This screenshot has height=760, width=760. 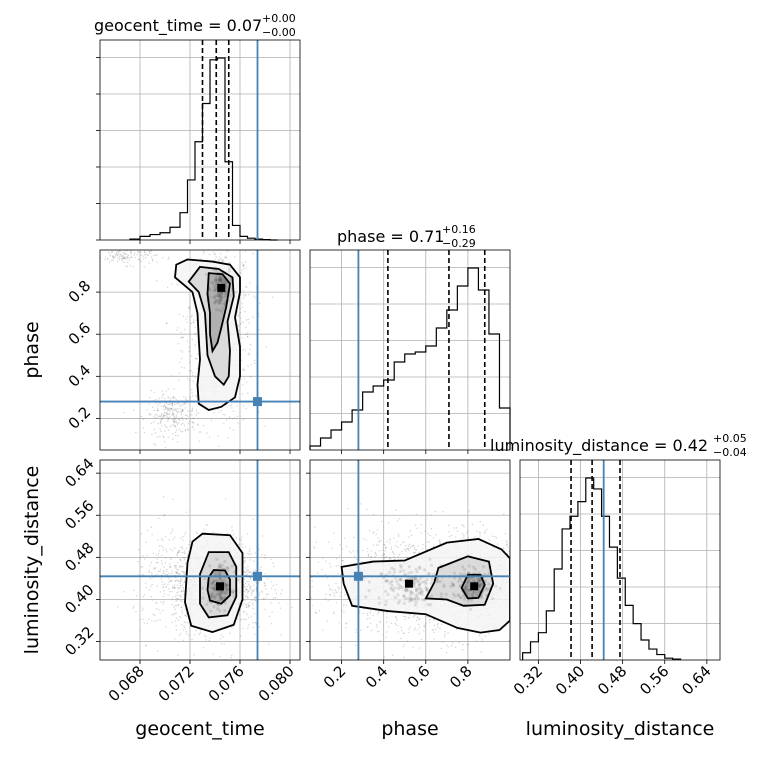 I want to click on y-tick-label-phase: 0.6, so click(x=80, y=334).